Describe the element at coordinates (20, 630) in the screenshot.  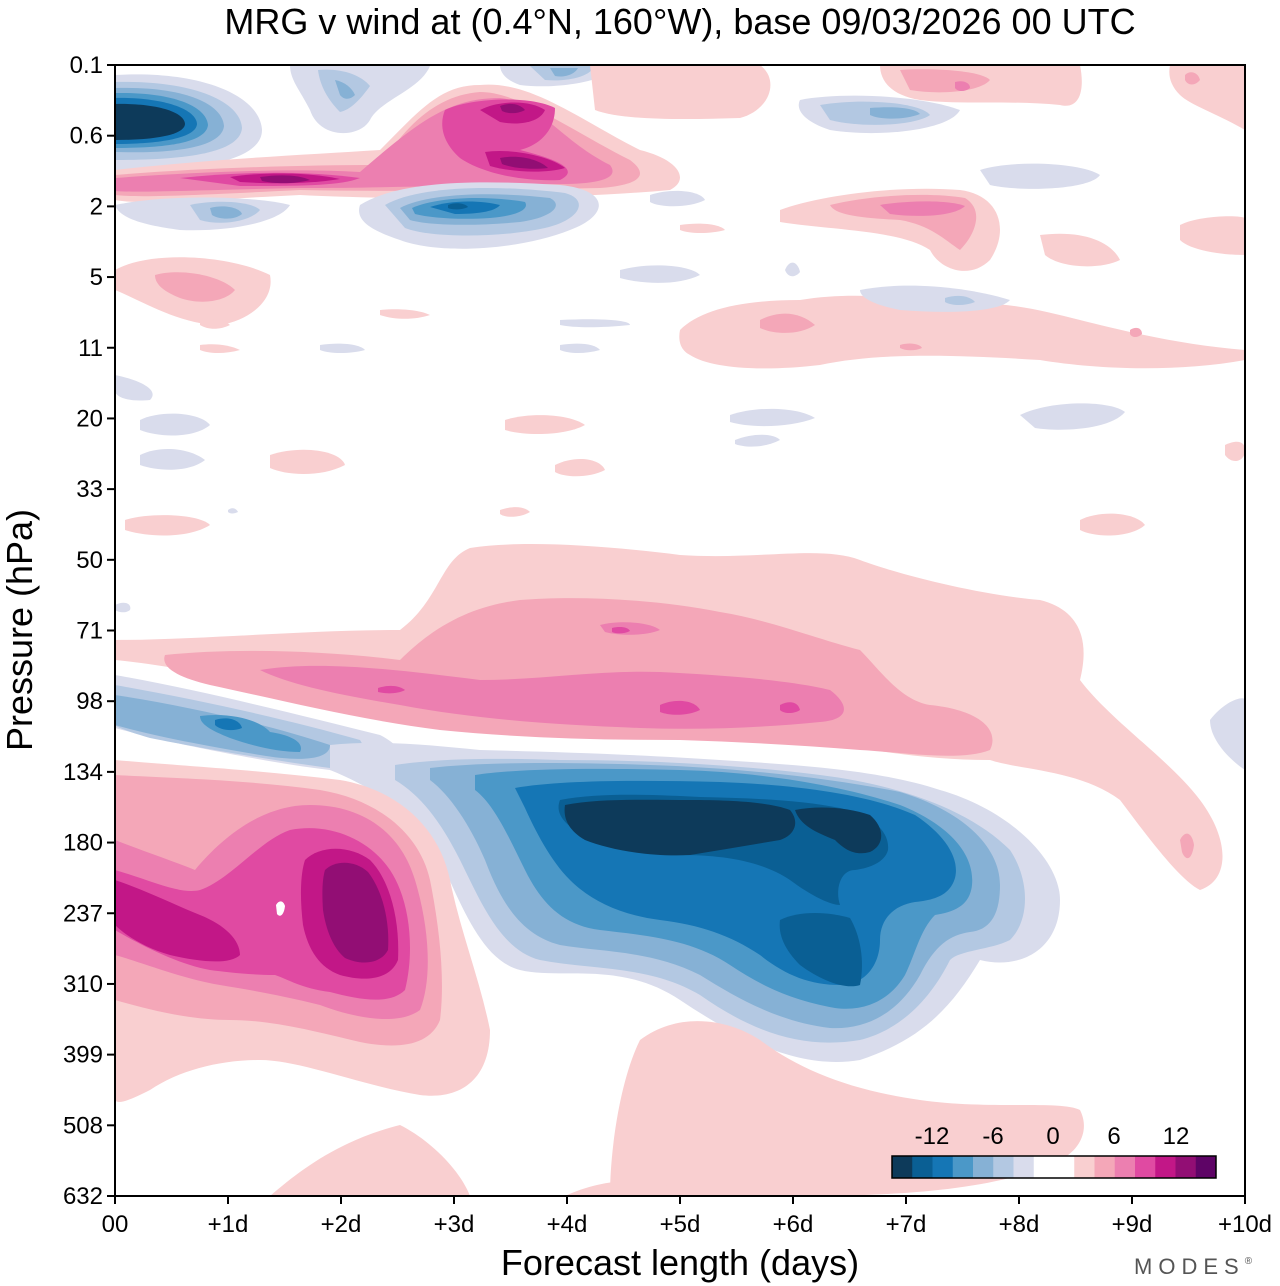
I see `y-axis-title: Pressure (hPa)` at that location.